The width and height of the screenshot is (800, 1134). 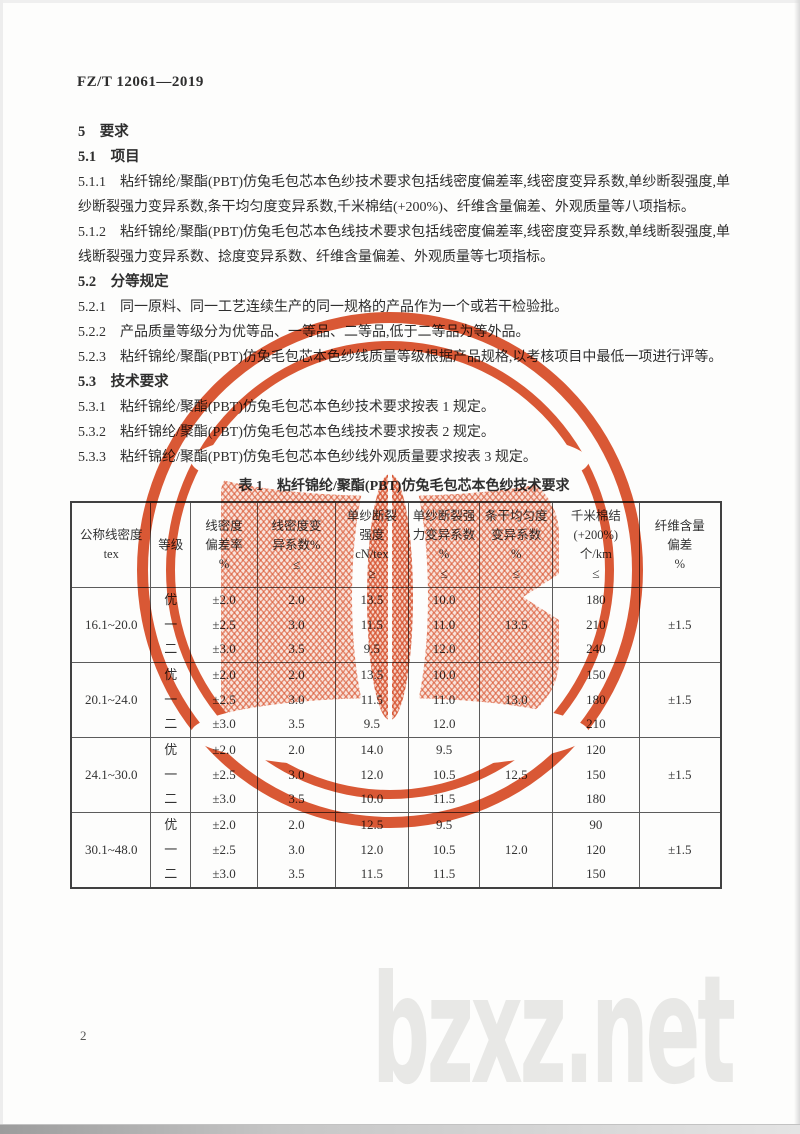 I want to click on page-number: 2, so click(x=83, y=1035).